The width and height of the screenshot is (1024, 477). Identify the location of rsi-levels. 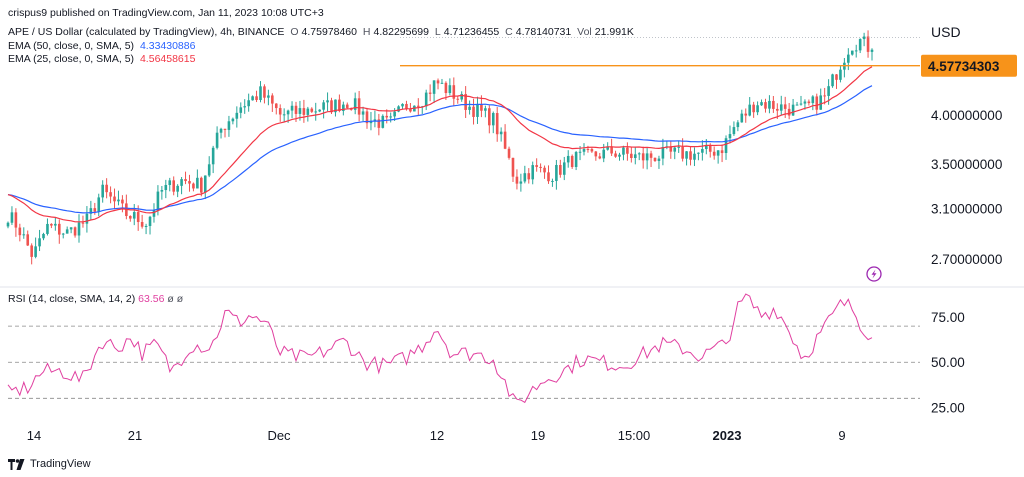
(464, 362).